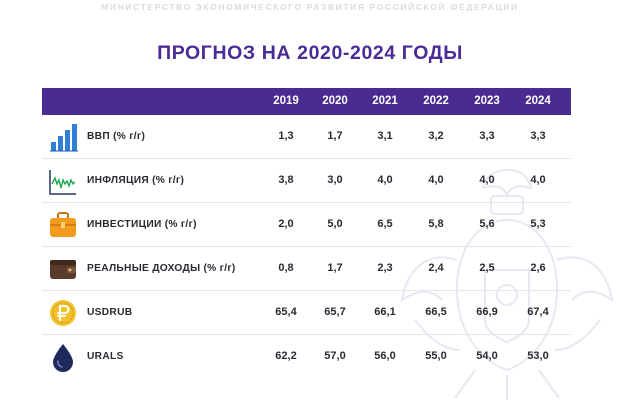 The image size is (620, 404). What do you see at coordinates (385, 268) in the screenshot?
I see `table-cell: 2,3` at bounding box center [385, 268].